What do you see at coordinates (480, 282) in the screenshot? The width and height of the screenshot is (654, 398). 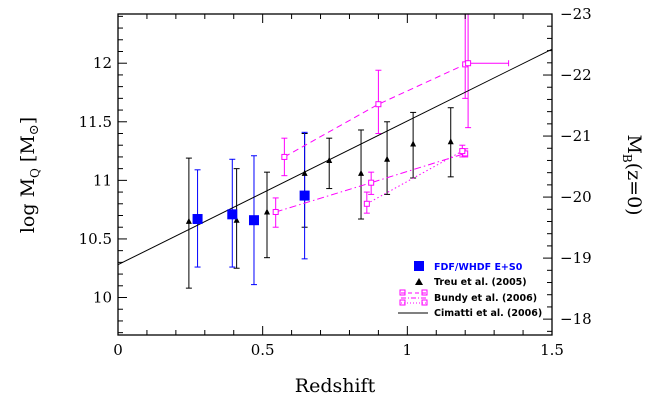 I see `legend-label-treu: Treu et al. (2005)` at bounding box center [480, 282].